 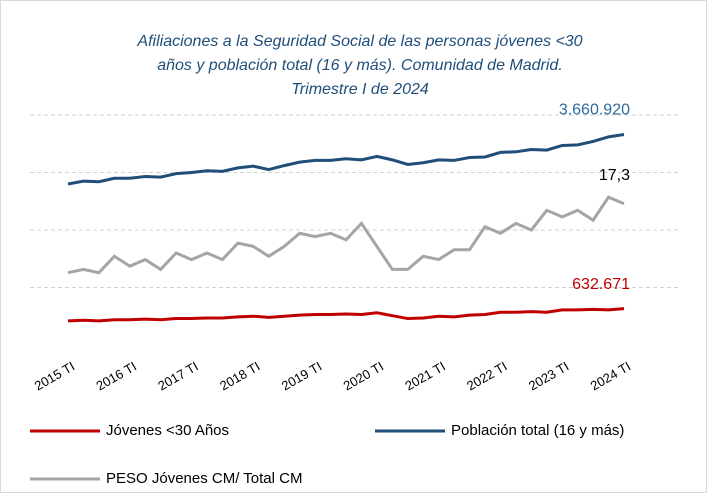 I want to click on legend-label: Población total (16 y más), so click(x=537, y=430).